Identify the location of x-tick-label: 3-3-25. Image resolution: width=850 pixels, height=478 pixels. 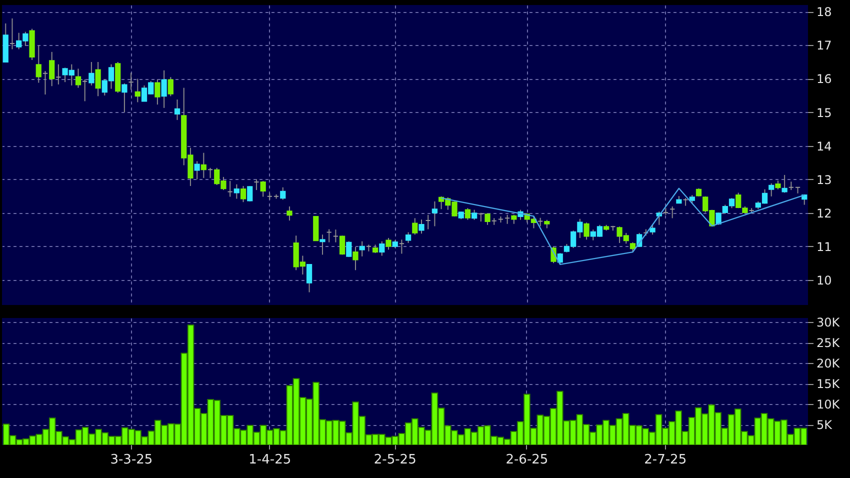
(131, 460).